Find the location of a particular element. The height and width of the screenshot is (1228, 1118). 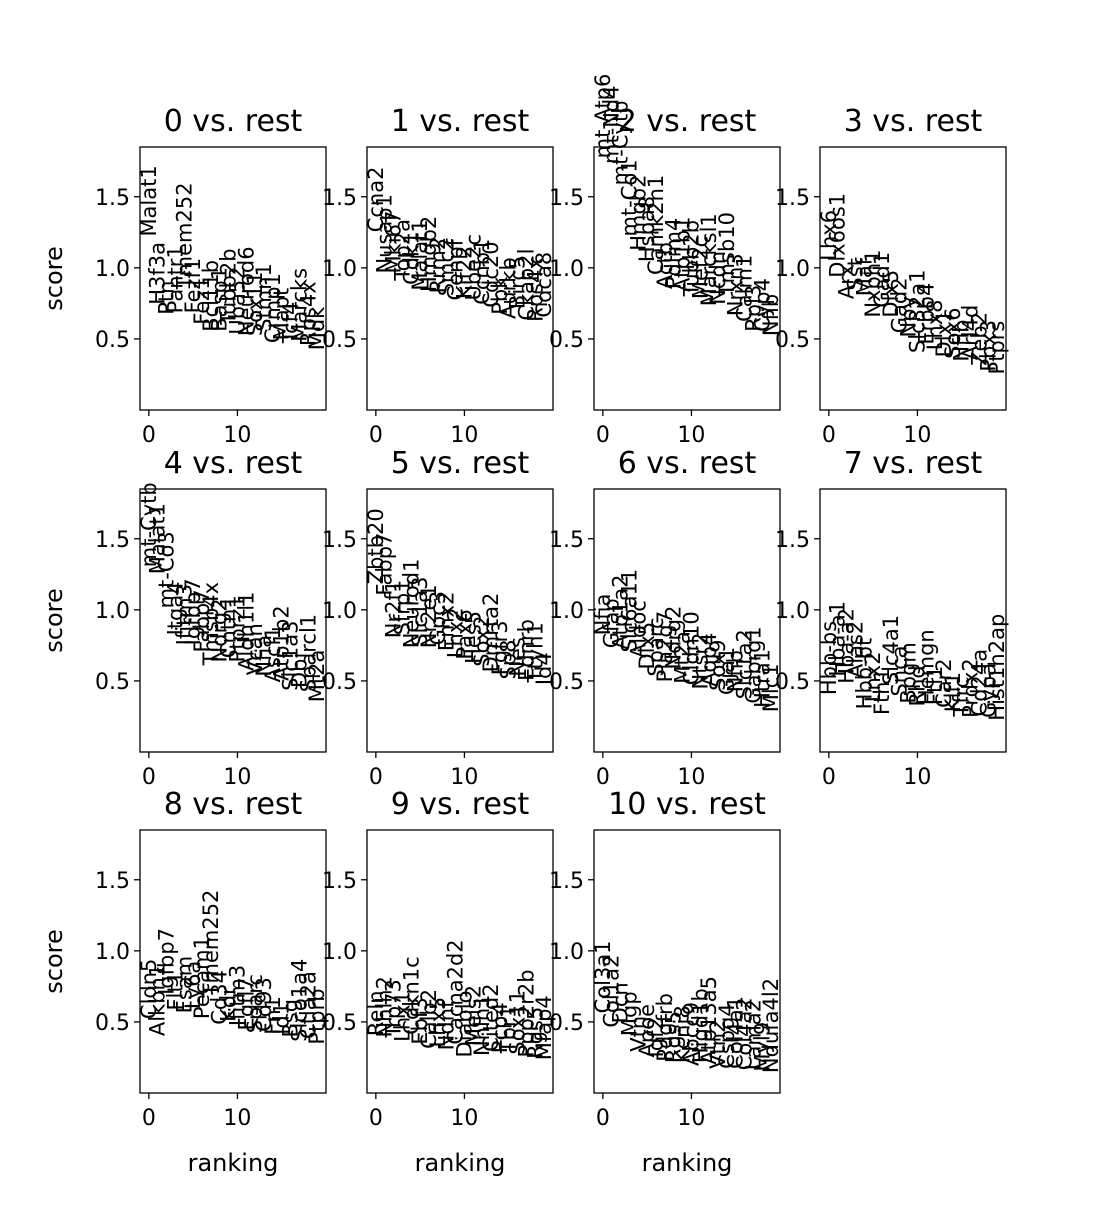

gene-label: Slc6a11 is located at coordinates (629, 611).